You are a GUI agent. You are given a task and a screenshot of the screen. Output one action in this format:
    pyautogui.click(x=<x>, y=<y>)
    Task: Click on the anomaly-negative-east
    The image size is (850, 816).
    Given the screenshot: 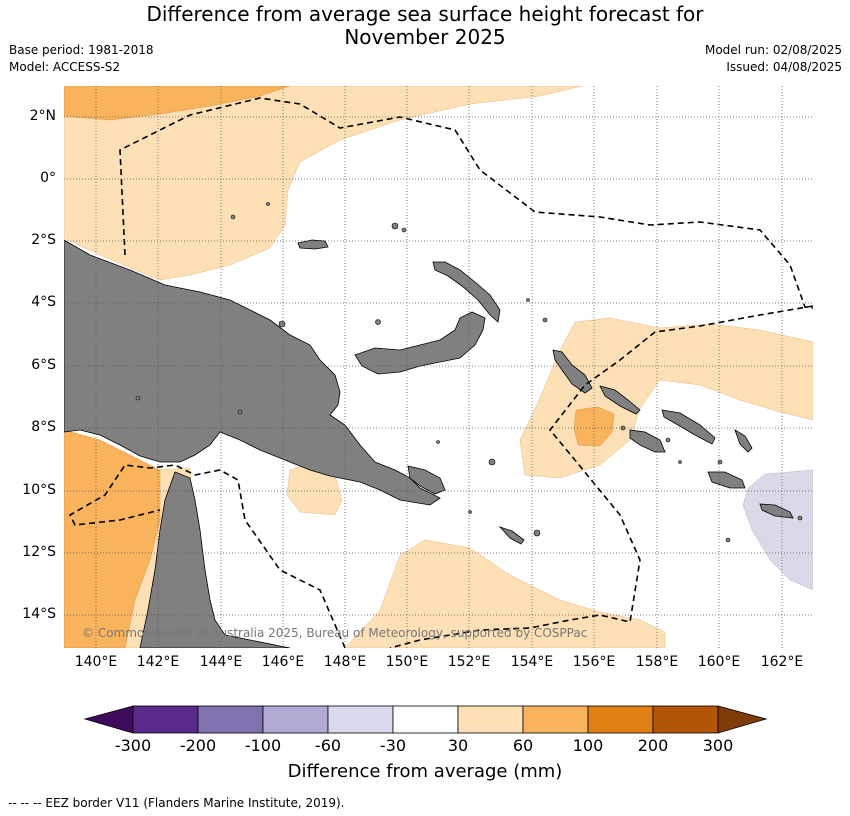 What is the action you would take?
    pyautogui.click(x=777, y=530)
    